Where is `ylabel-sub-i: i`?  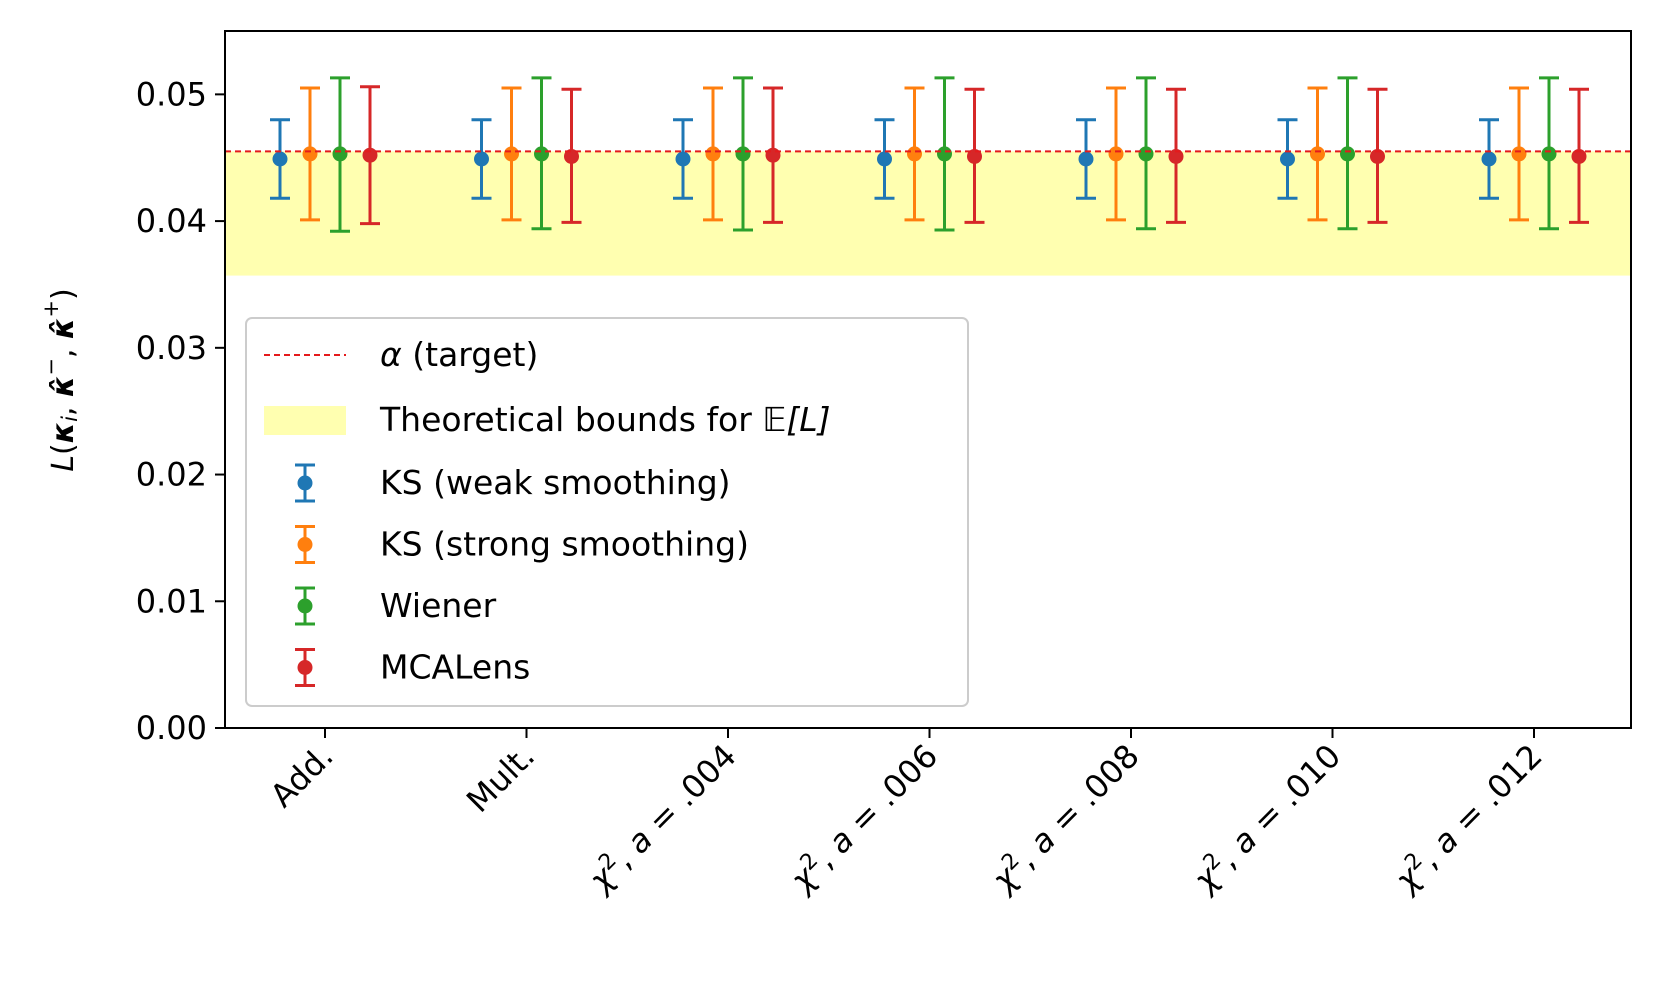
ylabel-sub-i: i is located at coordinates (70, 419).